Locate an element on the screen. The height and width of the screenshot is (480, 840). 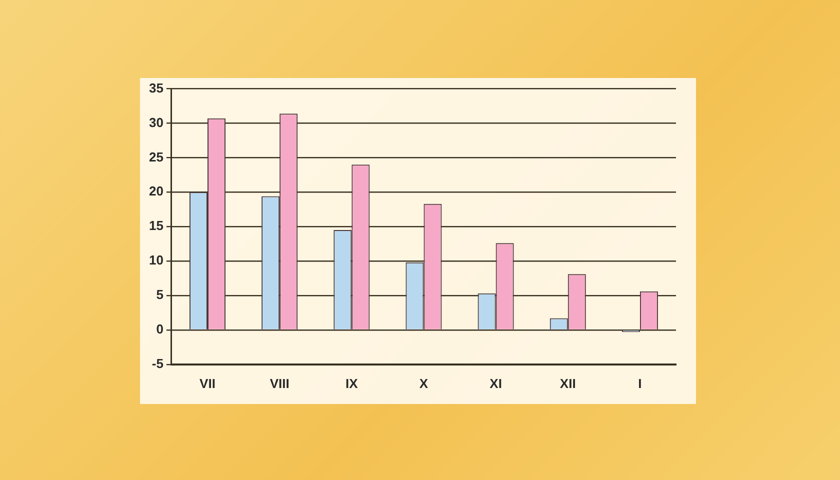
x-tick-label: I is located at coordinates (640, 383).